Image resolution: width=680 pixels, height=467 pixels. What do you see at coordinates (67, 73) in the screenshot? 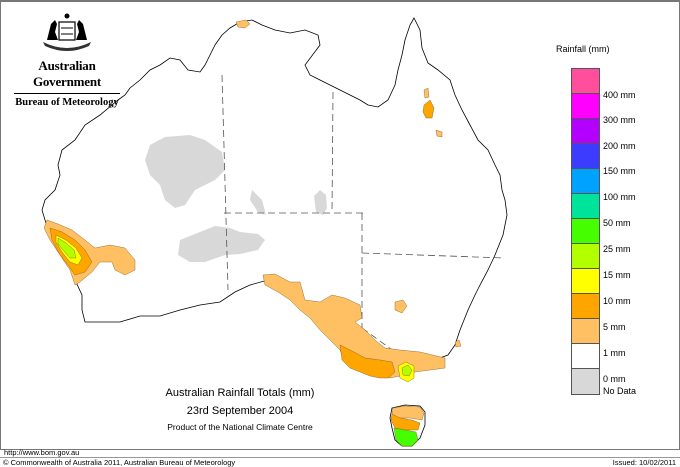
I see `logo-title: Australian Government` at bounding box center [67, 73].